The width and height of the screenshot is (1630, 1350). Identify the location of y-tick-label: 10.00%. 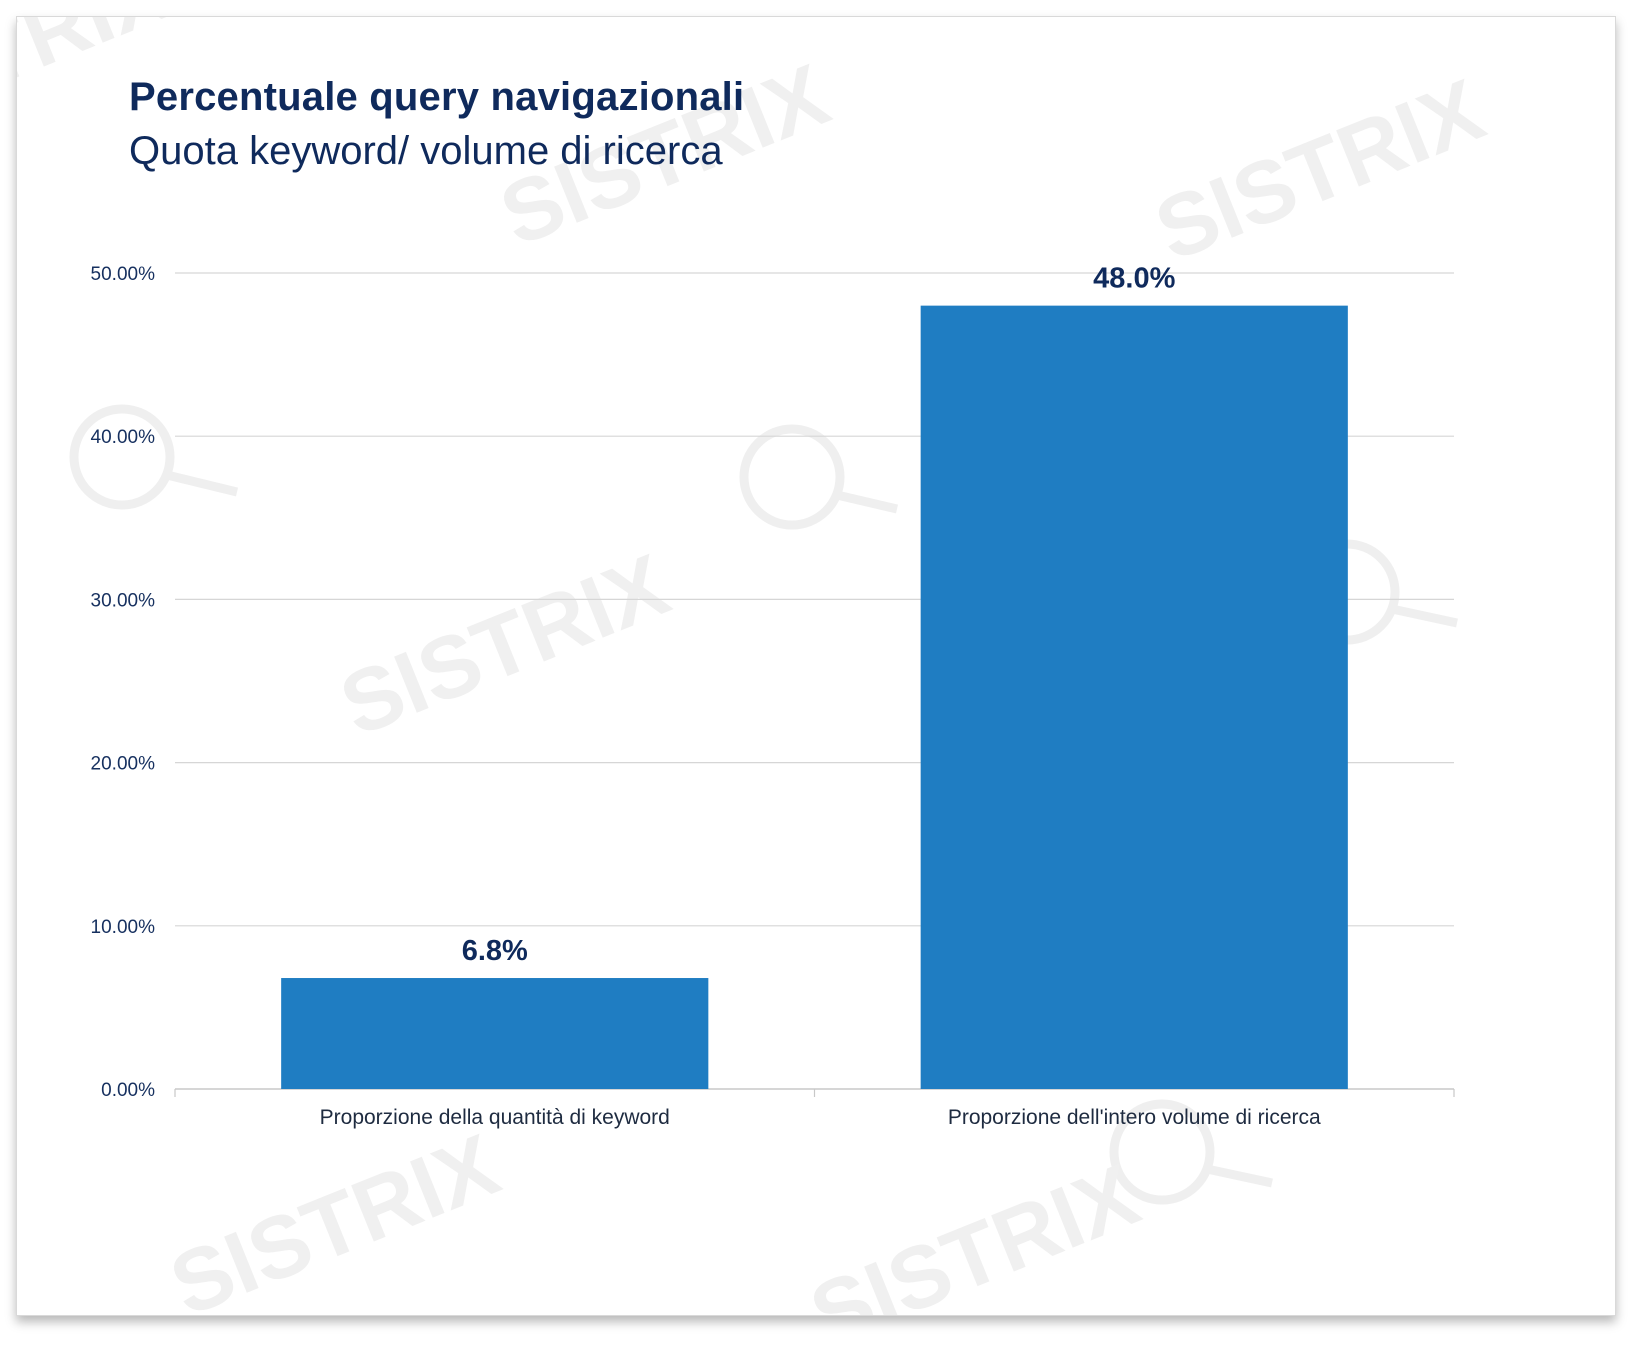
(123, 927).